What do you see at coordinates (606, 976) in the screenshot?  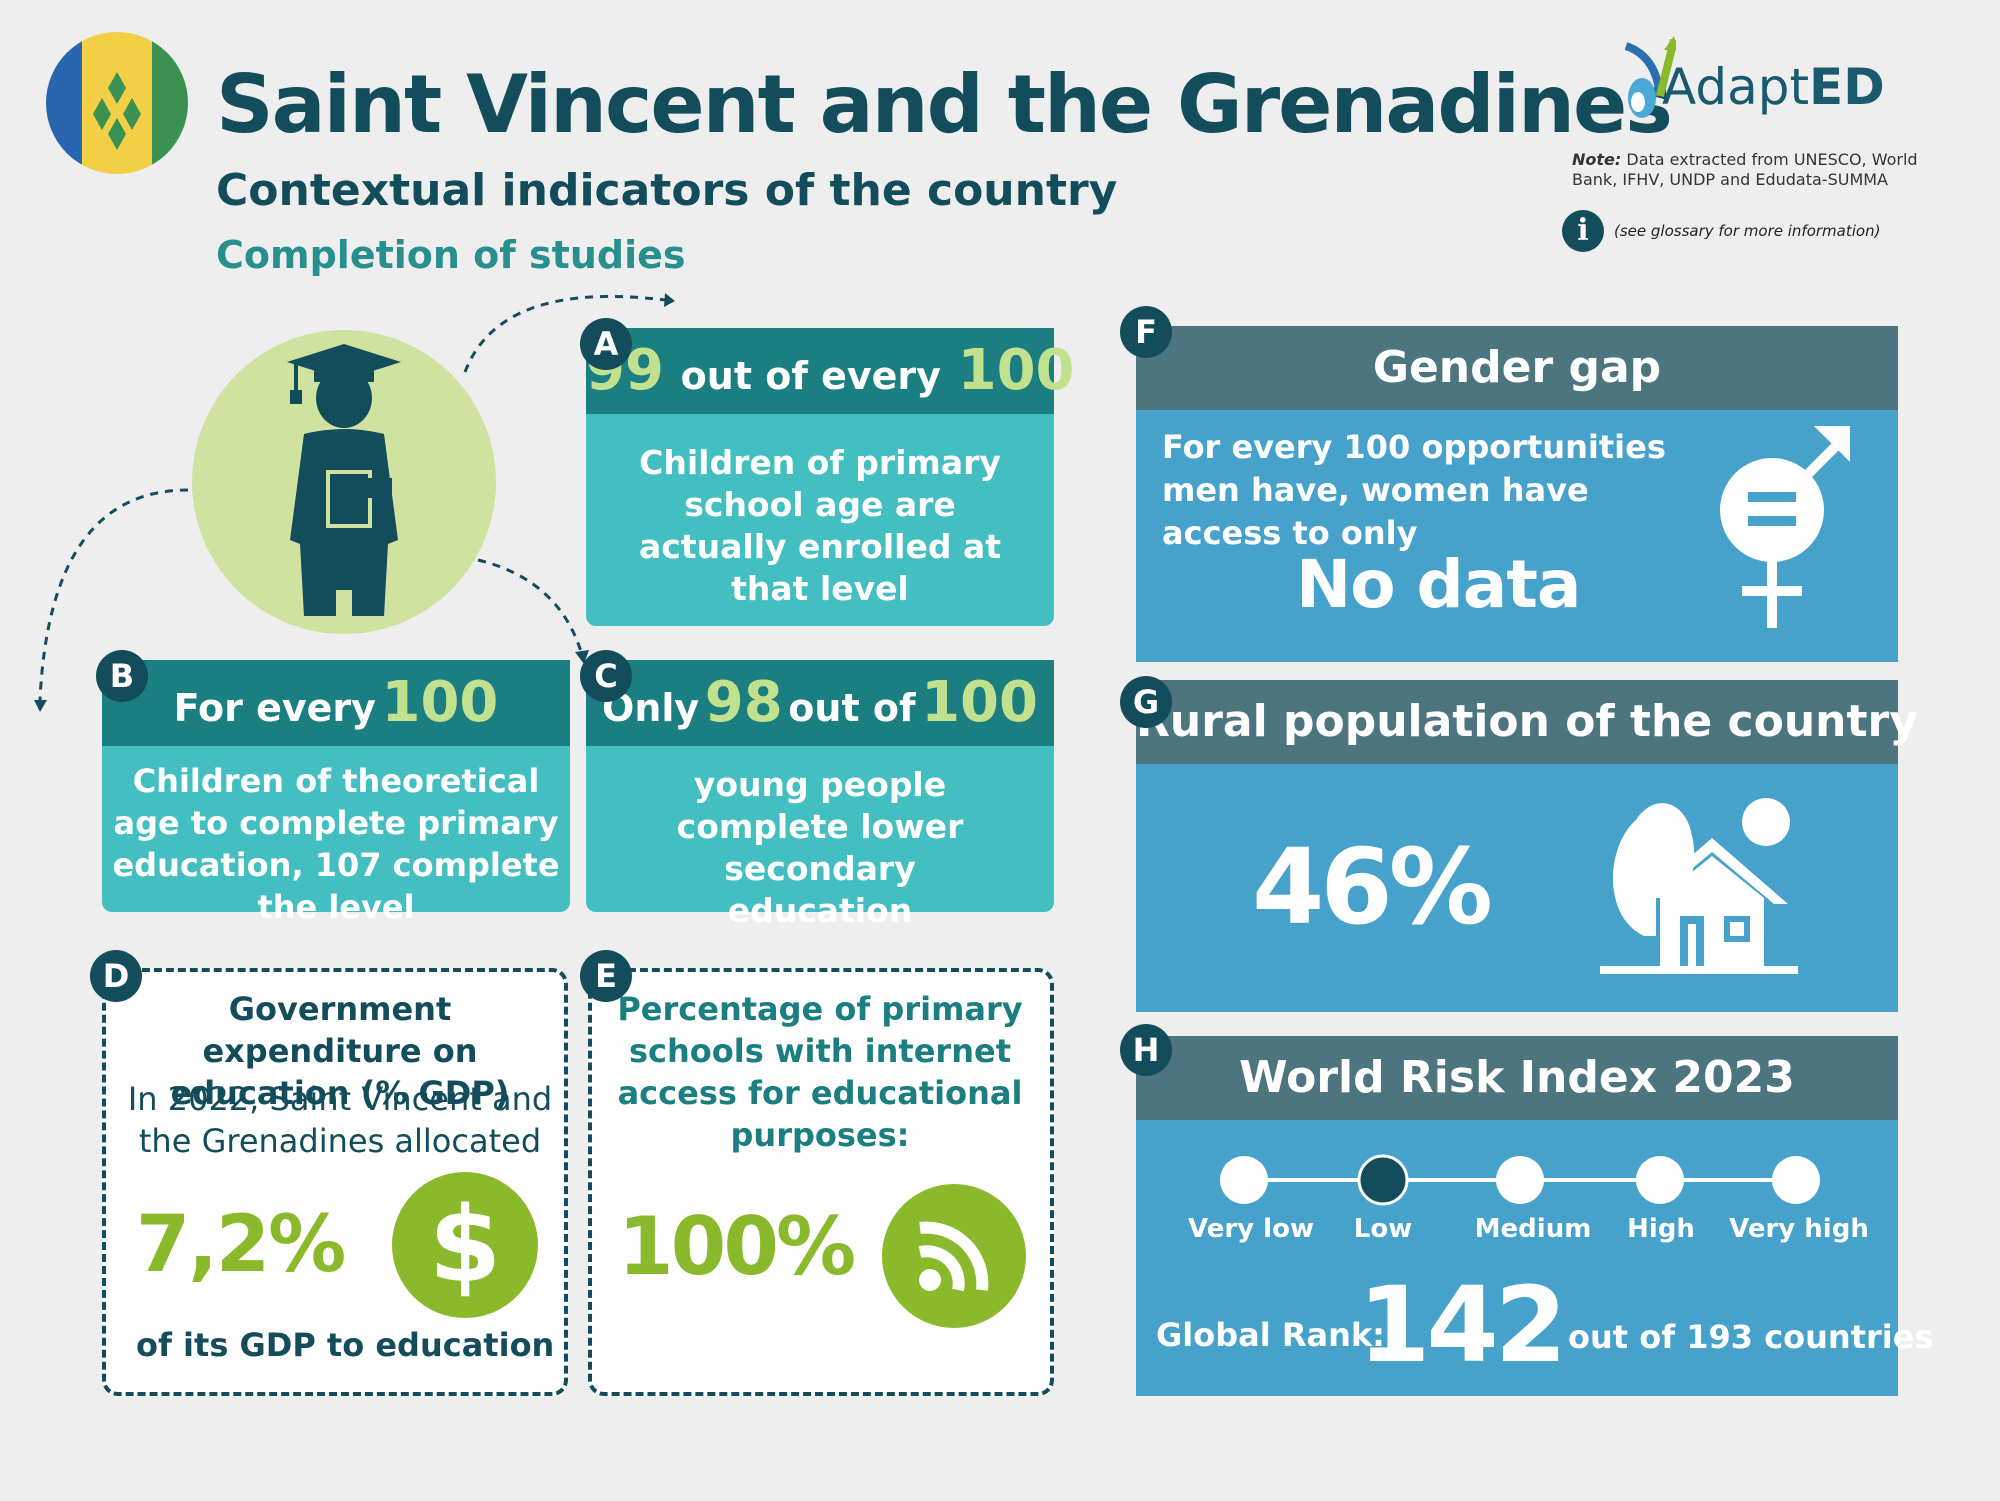 I see `badge-e: E` at bounding box center [606, 976].